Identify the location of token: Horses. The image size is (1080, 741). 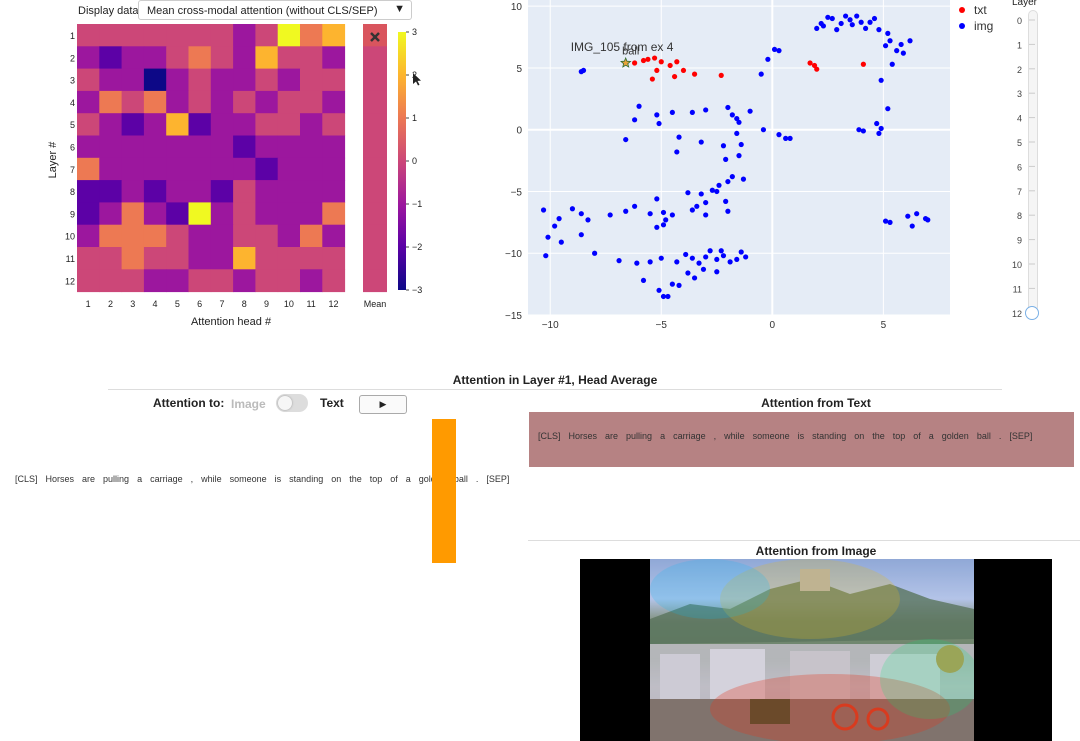
(583, 436).